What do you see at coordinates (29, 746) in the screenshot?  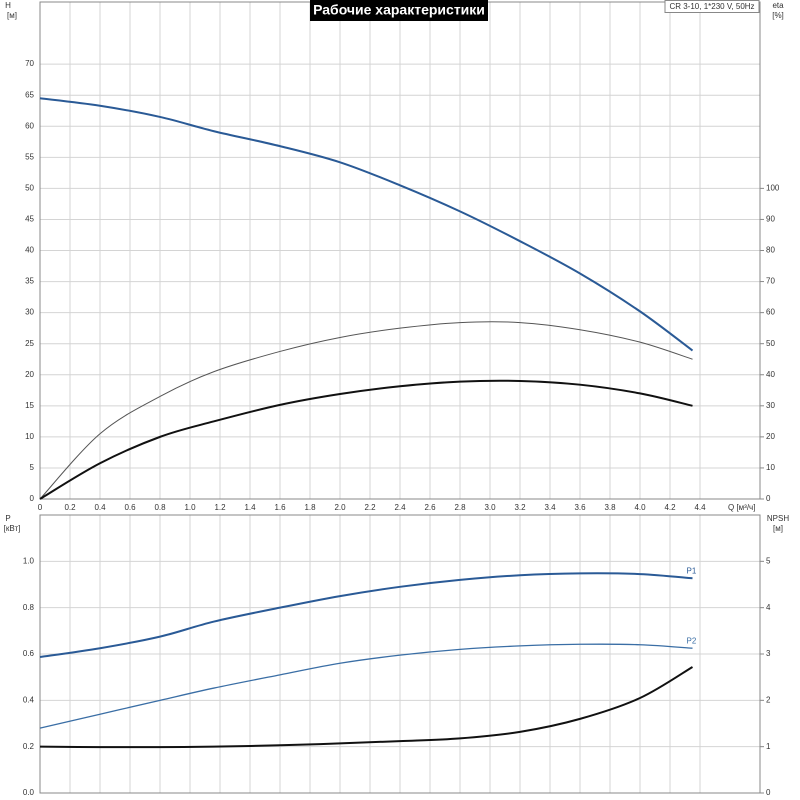 I see `y-tick-label: 0.2` at bounding box center [29, 746].